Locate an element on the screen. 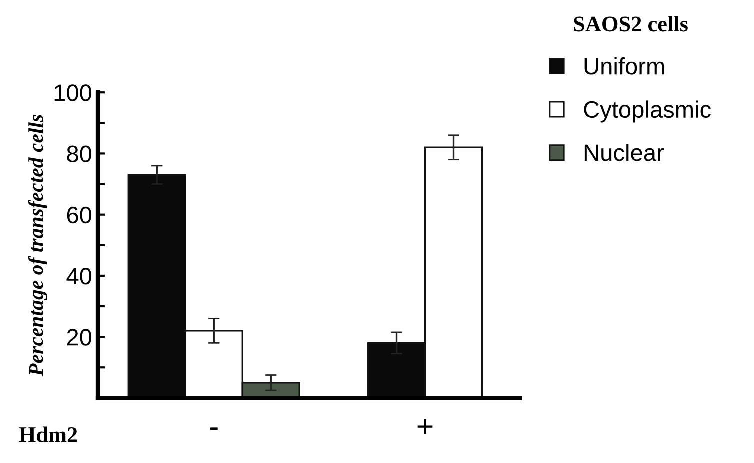 The width and height of the screenshot is (754, 463). y-tick-label: 80 is located at coordinates (79, 154).